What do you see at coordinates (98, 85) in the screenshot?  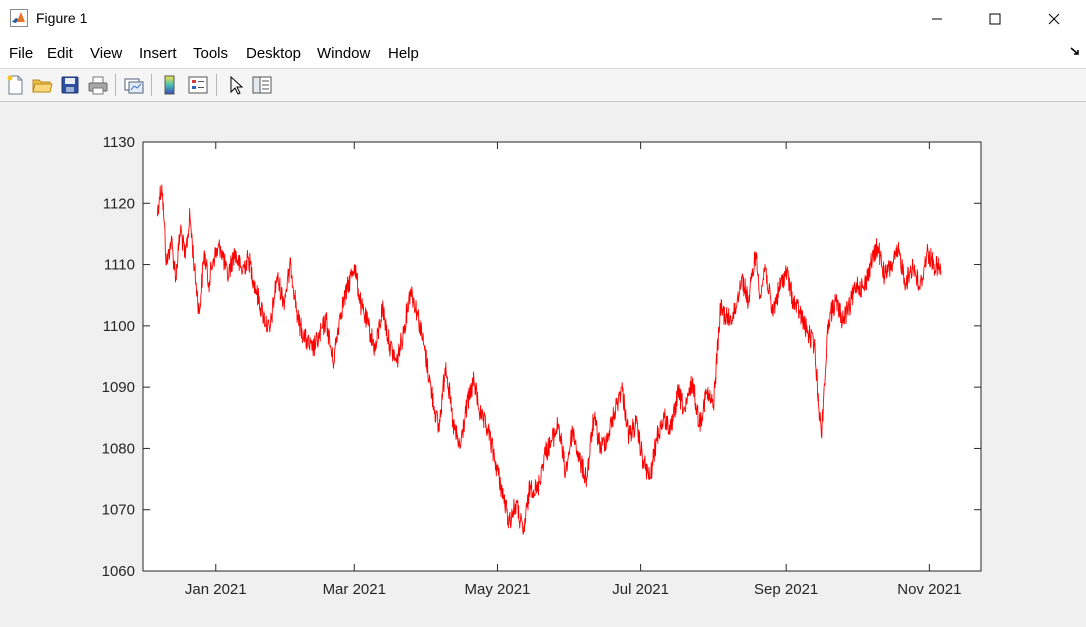 I see `print-icon` at bounding box center [98, 85].